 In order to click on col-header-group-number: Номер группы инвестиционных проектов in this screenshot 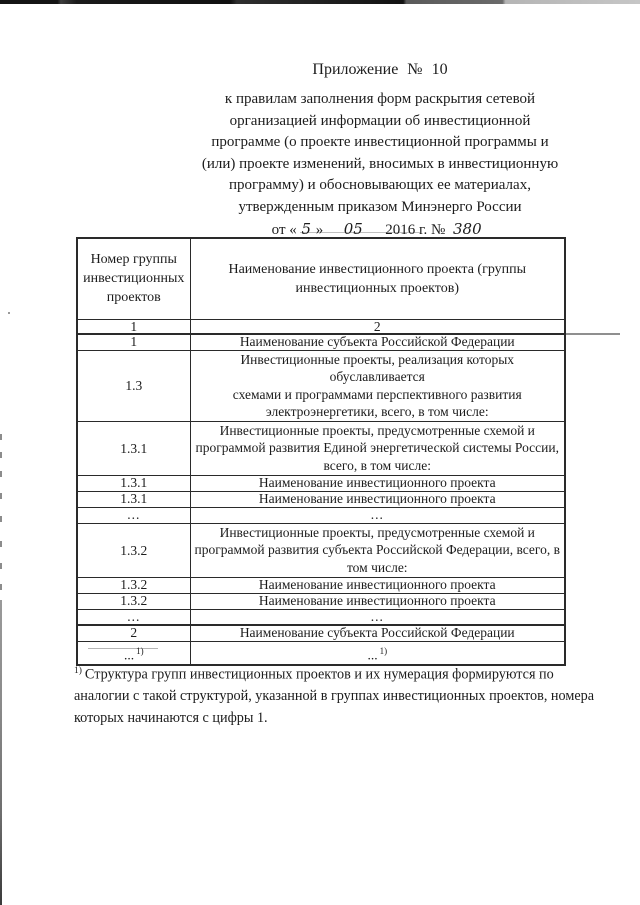, I will do `click(133, 278)`.